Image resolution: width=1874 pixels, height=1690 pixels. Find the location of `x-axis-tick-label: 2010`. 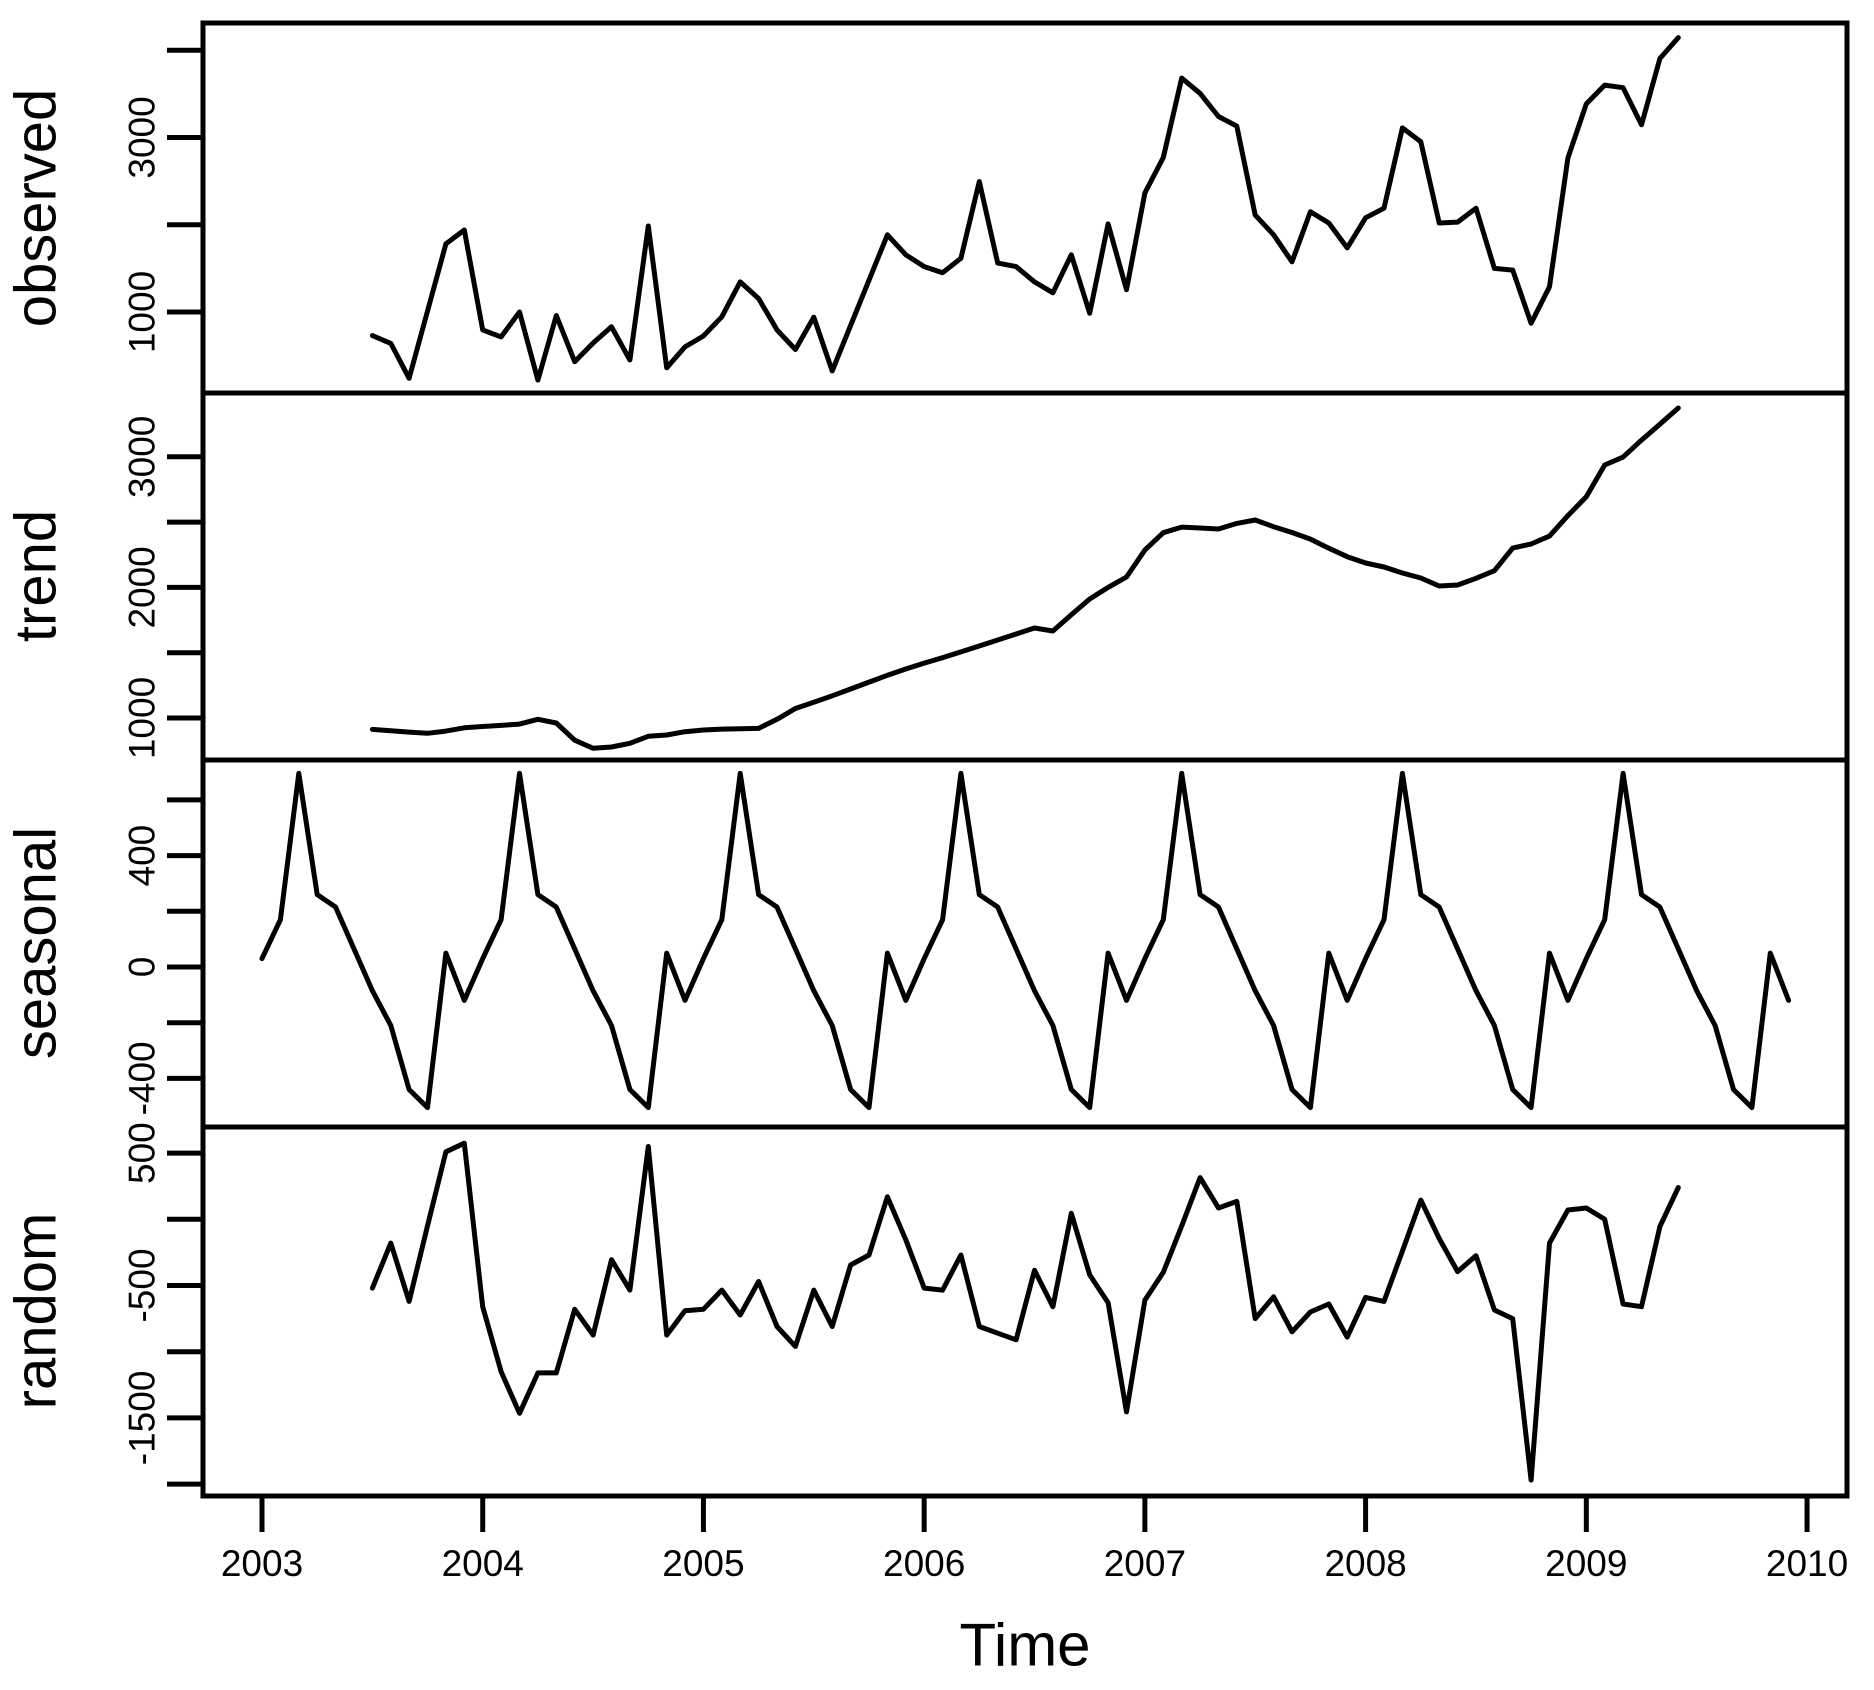

x-axis-tick-label: 2010 is located at coordinates (1807, 1563).